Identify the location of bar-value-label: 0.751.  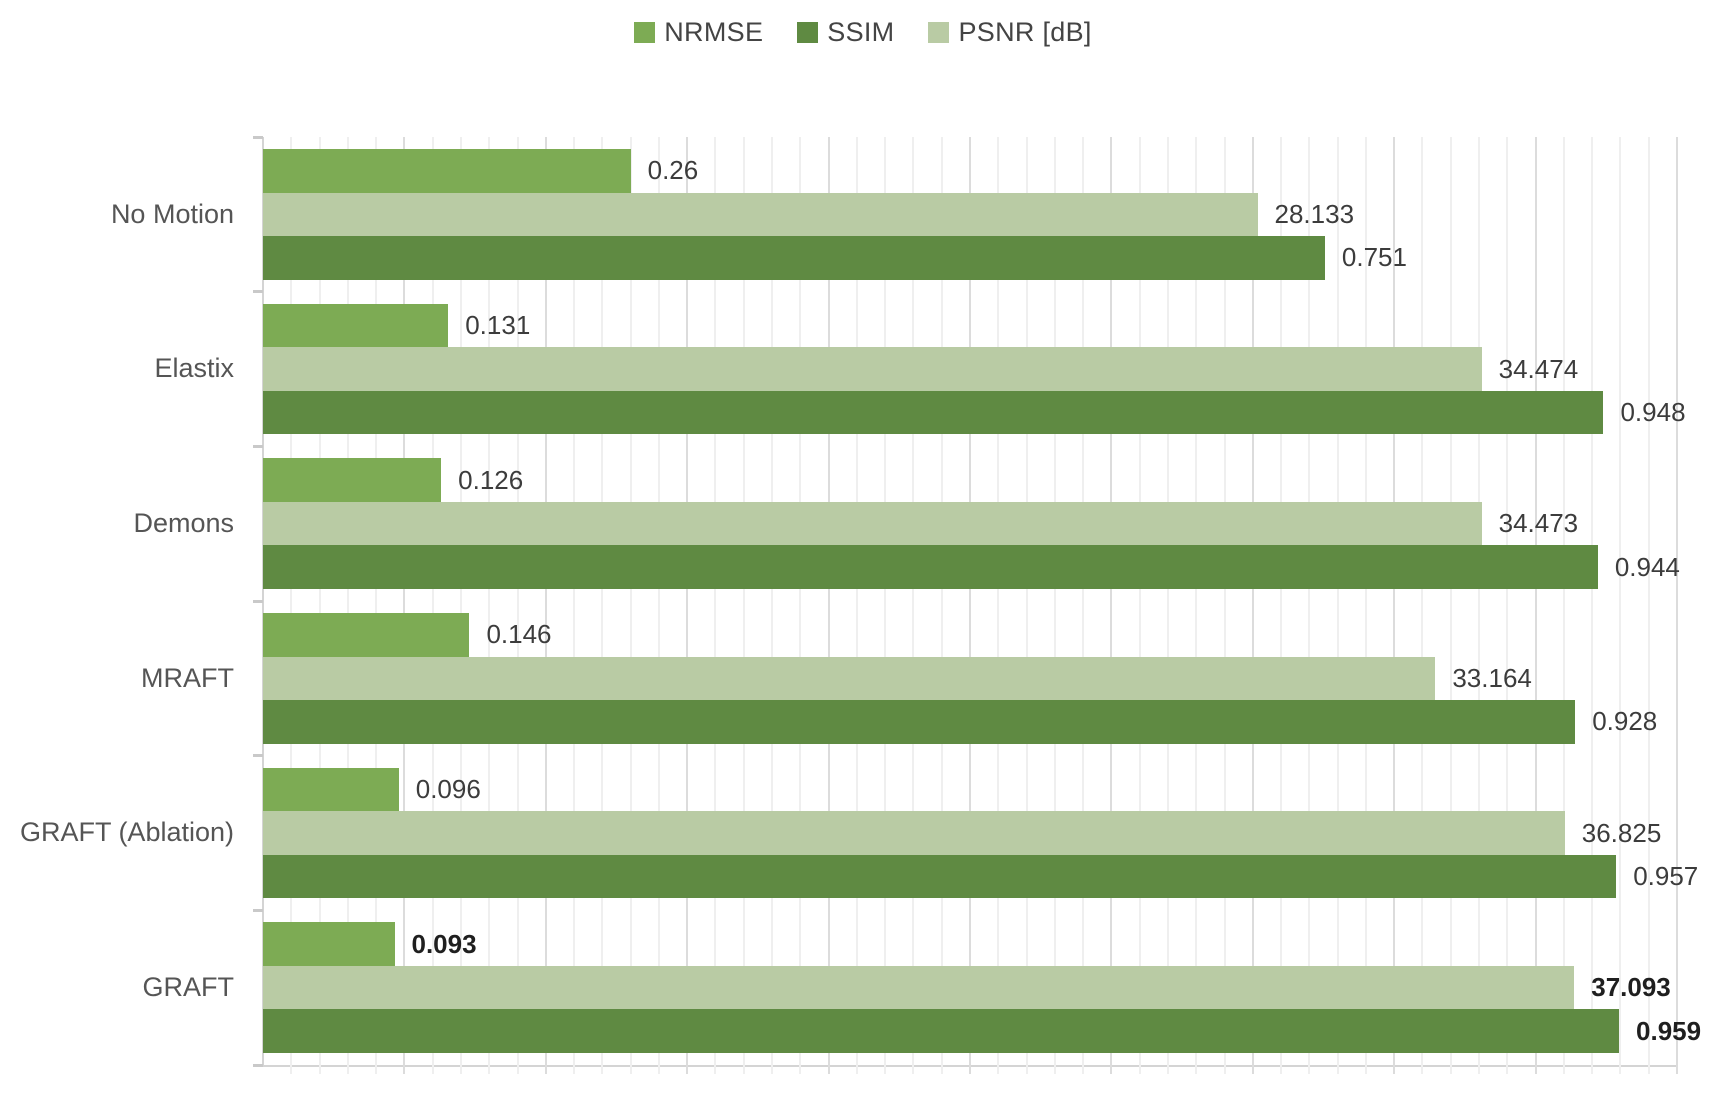
(1374, 257).